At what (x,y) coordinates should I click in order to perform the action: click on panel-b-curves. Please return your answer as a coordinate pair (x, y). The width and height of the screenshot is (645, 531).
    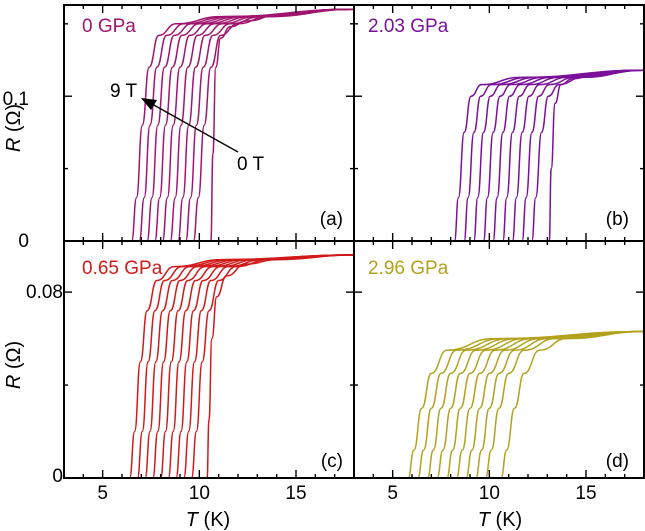
    Looking at the image, I should click on (499, 155).